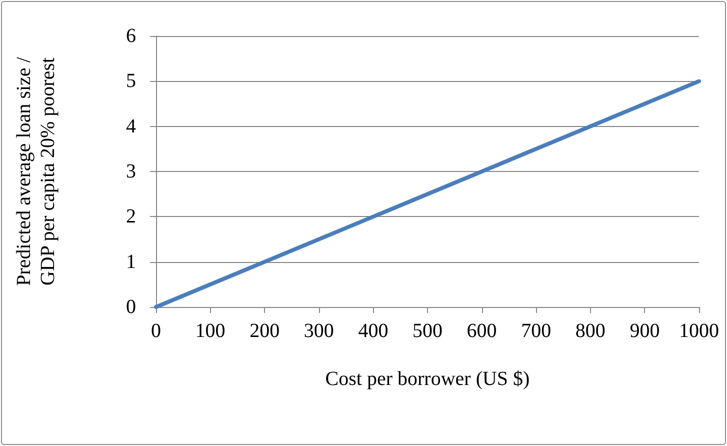 Image resolution: width=727 pixels, height=446 pixels. I want to click on x-tick-label: 500, so click(427, 331).